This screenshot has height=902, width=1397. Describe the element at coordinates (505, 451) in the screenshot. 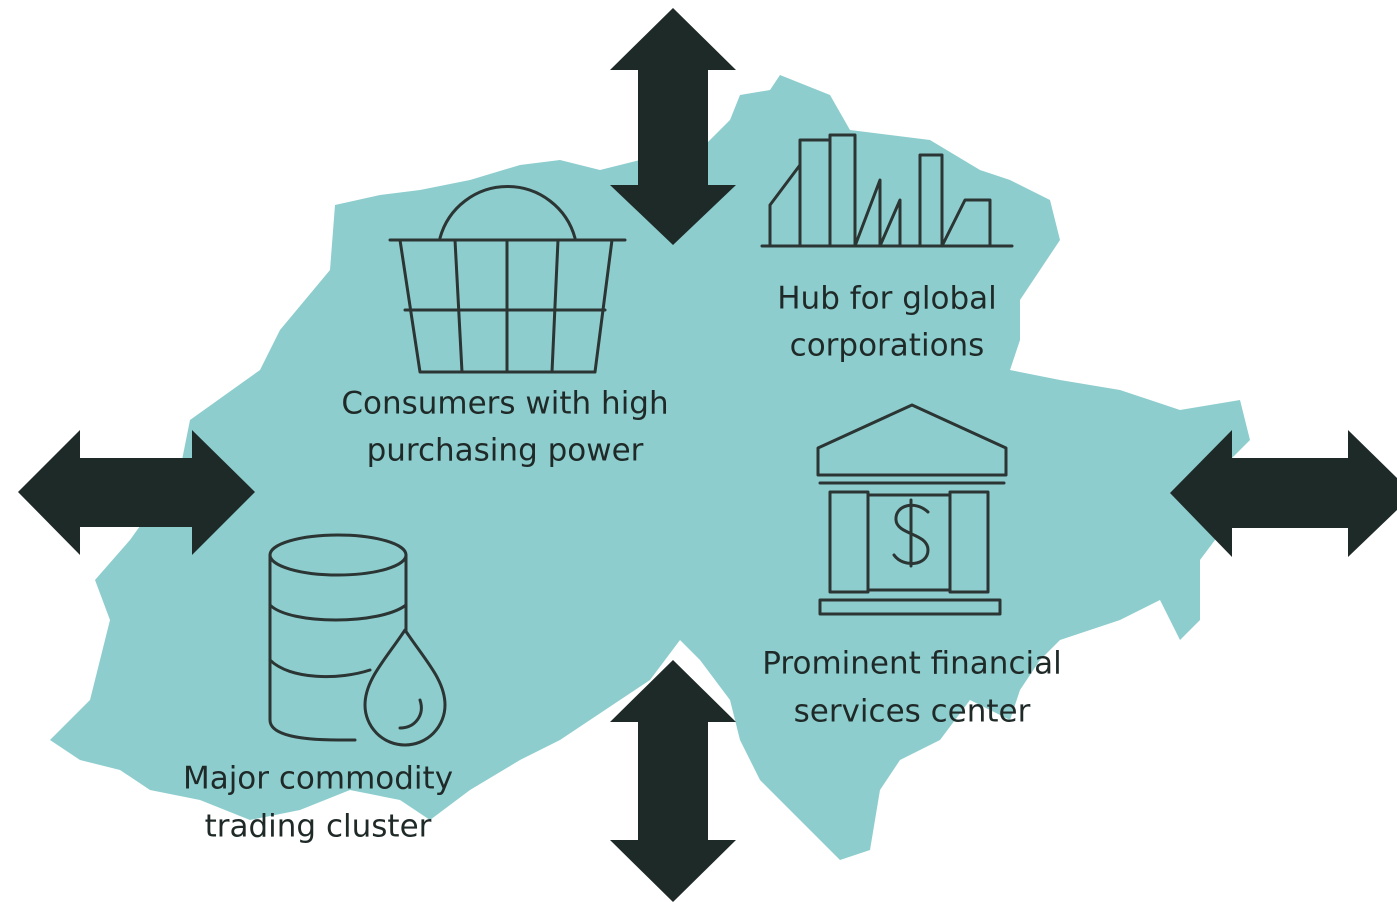

I see `label-consumers: purchasing power` at that location.